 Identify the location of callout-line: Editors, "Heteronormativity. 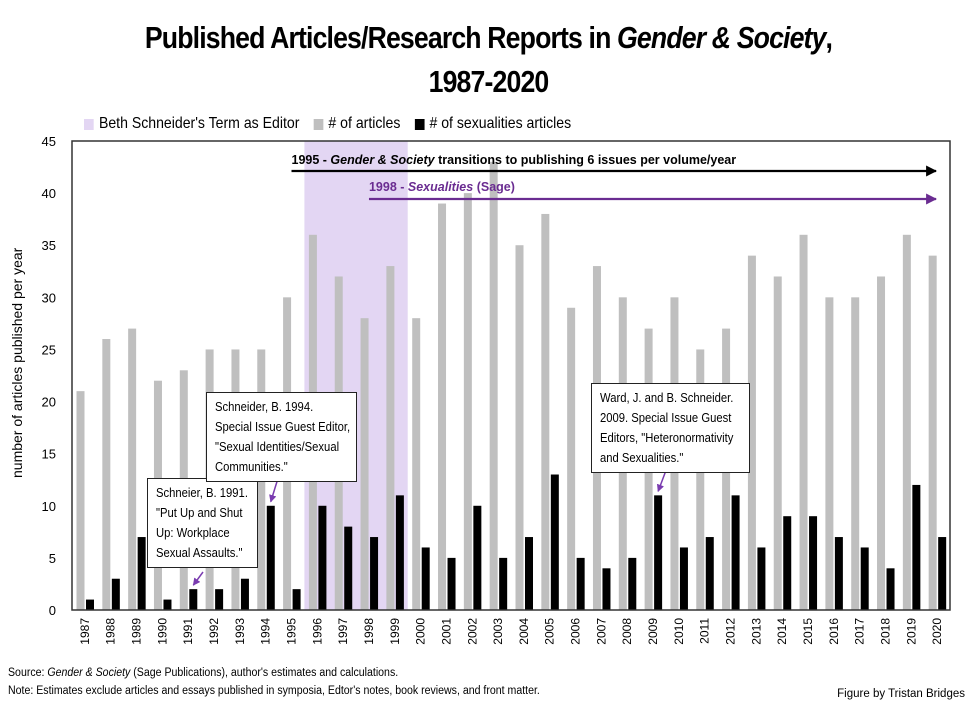
(667, 438).